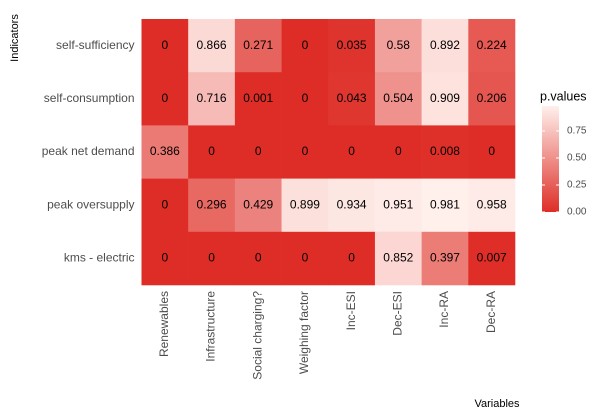  I want to click on cell-label: 0.892, so click(445, 45).